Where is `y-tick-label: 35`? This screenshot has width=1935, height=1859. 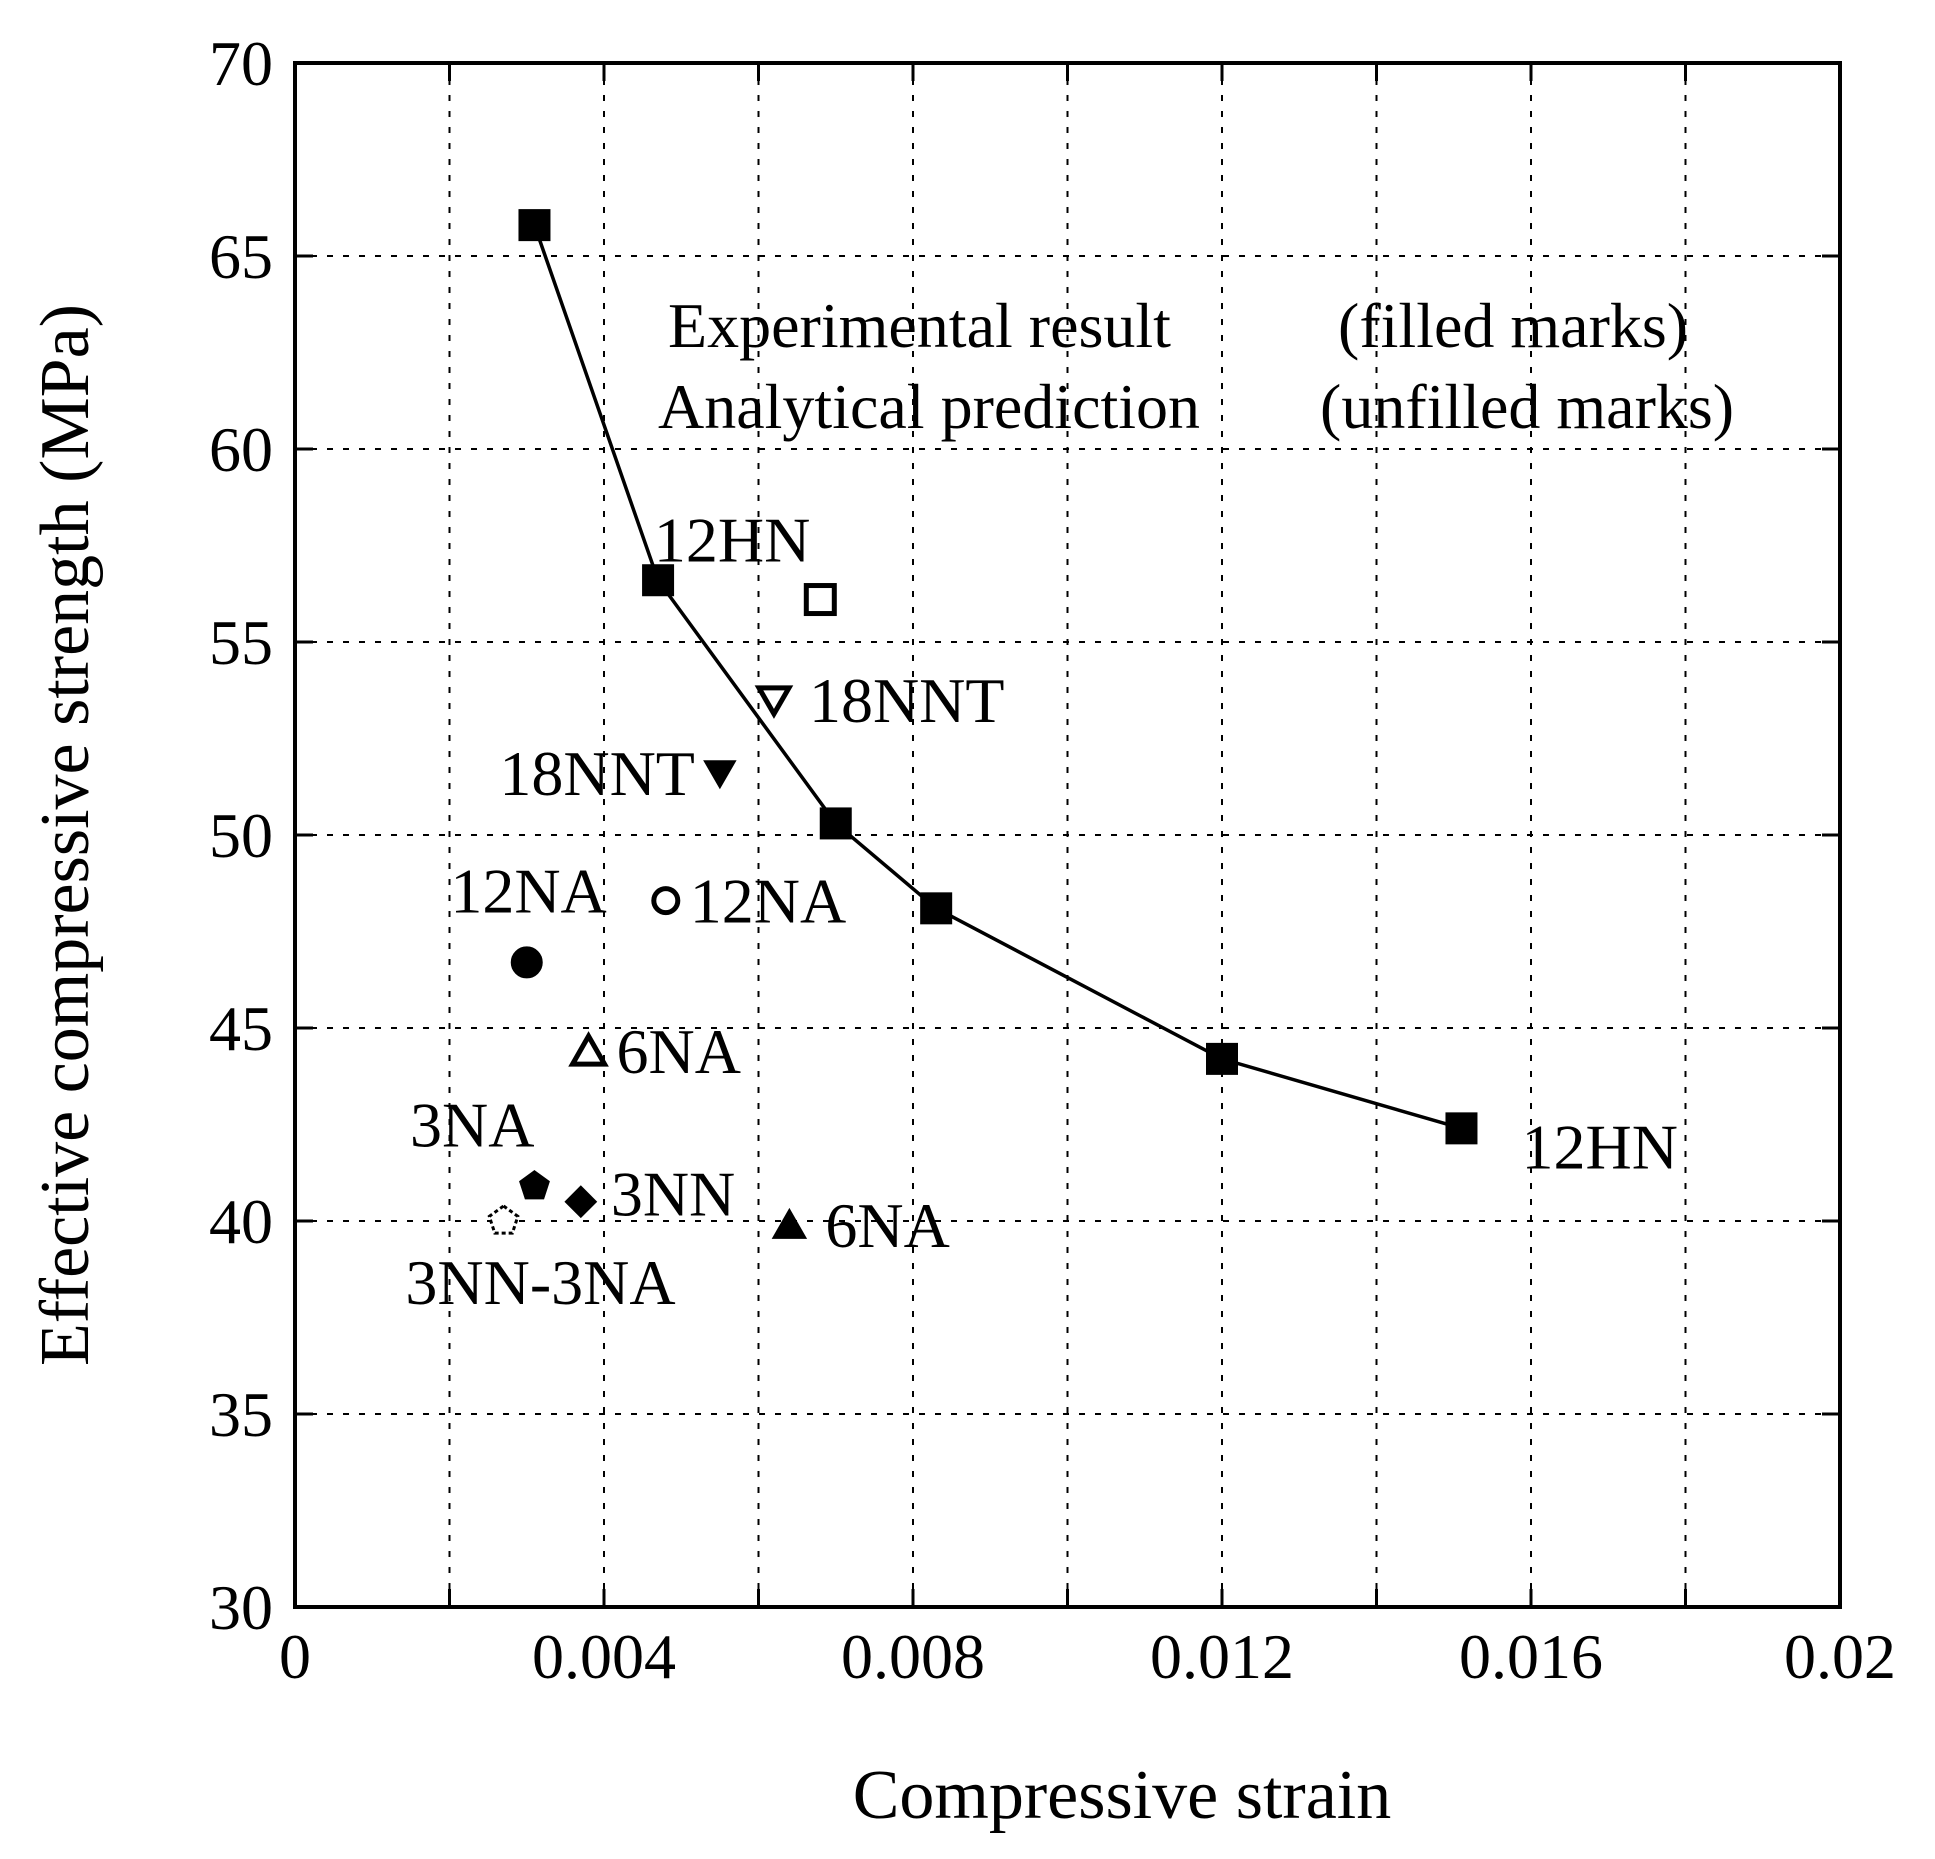 y-tick-label: 35 is located at coordinates (241, 1414).